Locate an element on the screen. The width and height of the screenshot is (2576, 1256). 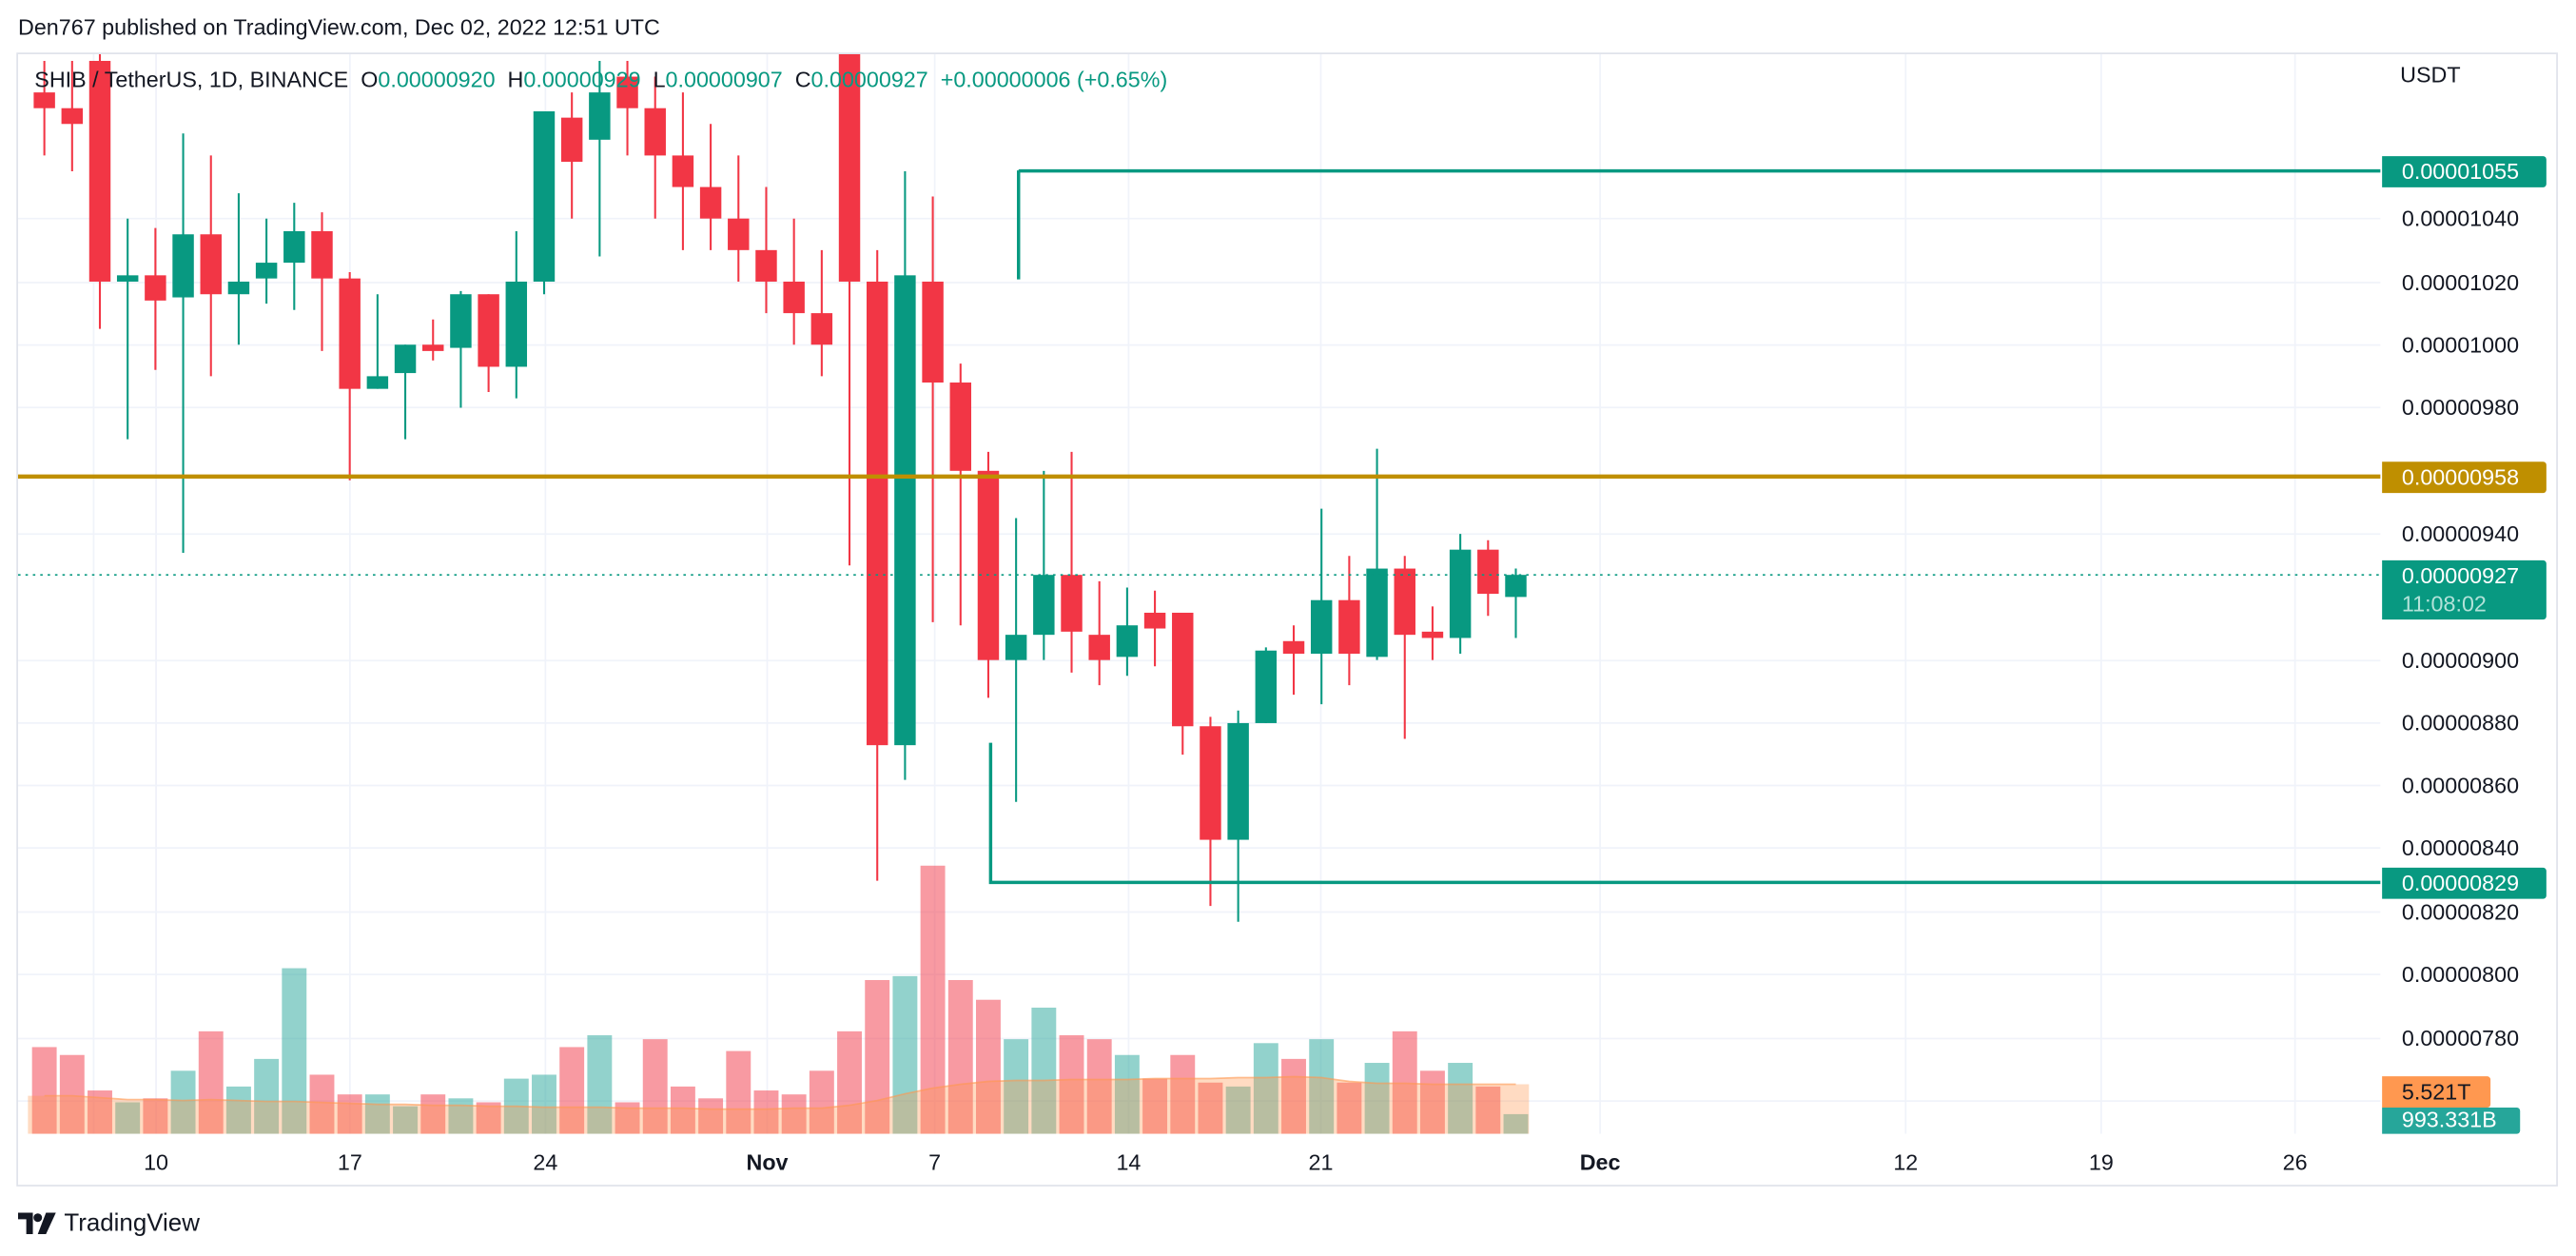
tradingview-logo-icon is located at coordinates (36, 1222).